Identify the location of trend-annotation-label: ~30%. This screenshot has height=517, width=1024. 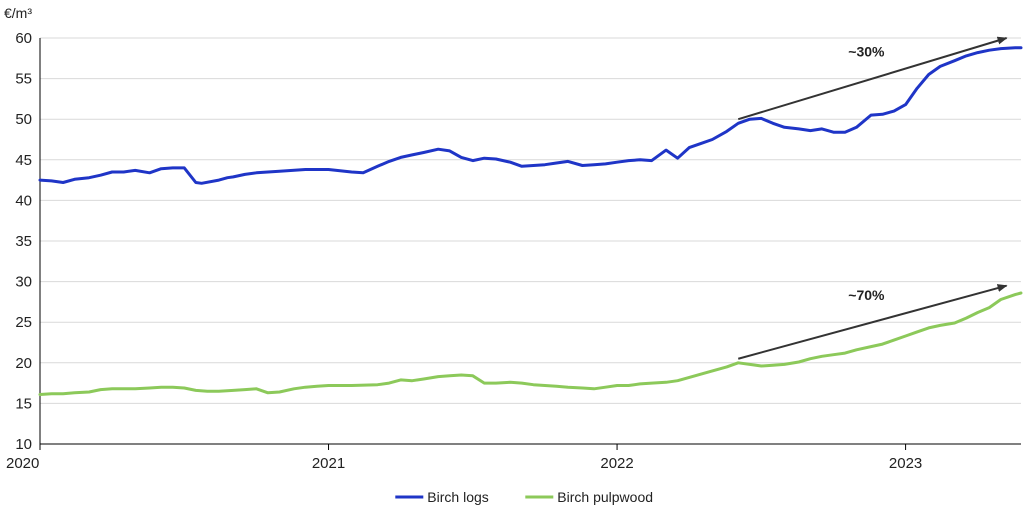
(866, 52).